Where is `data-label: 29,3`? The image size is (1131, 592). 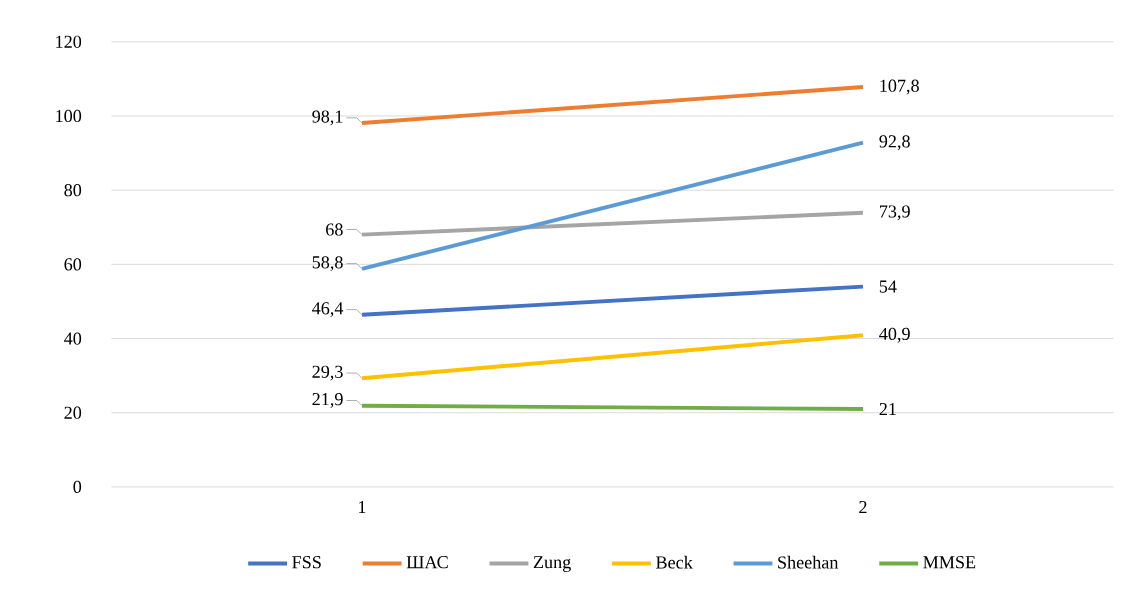 data-label: 29,3 is located at coordinates (327, 373).